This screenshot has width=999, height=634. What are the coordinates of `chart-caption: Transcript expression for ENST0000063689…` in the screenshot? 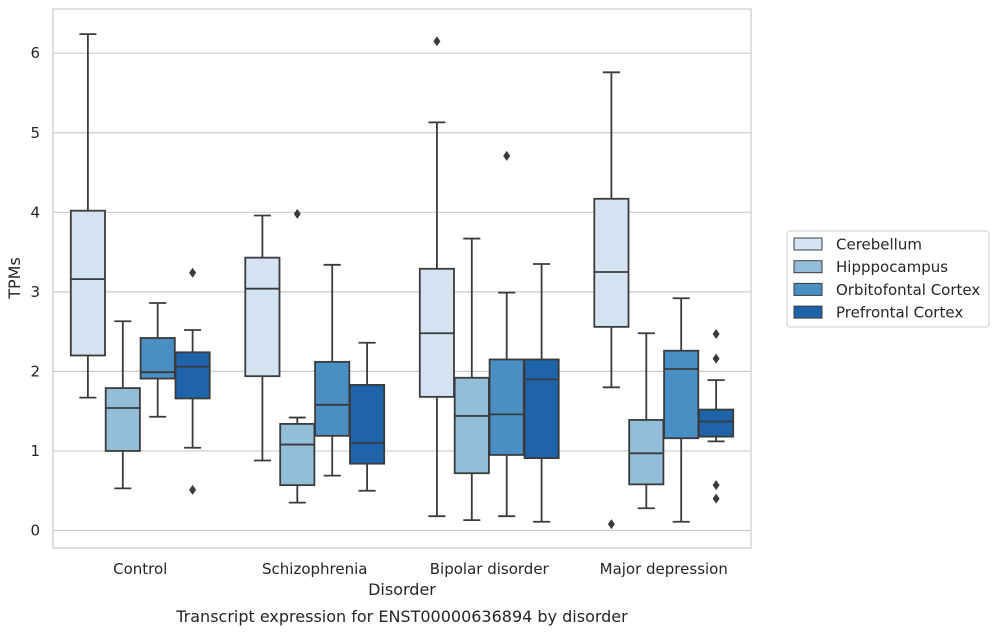 It's located at (401, 616).